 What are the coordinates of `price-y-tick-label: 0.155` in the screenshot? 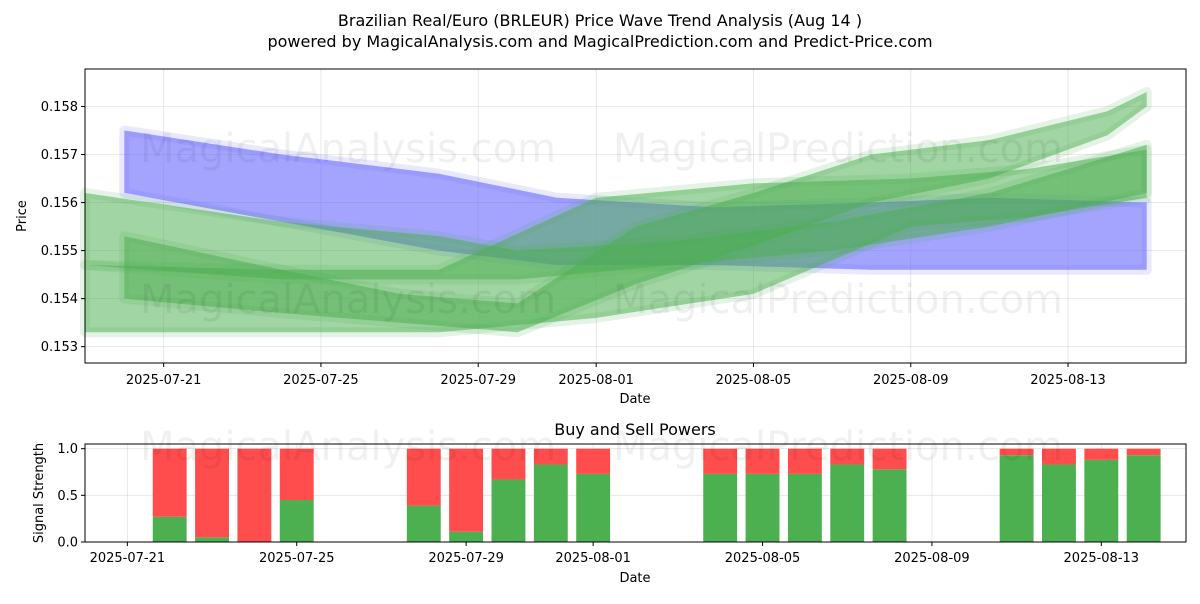 It's located at (59, 251).